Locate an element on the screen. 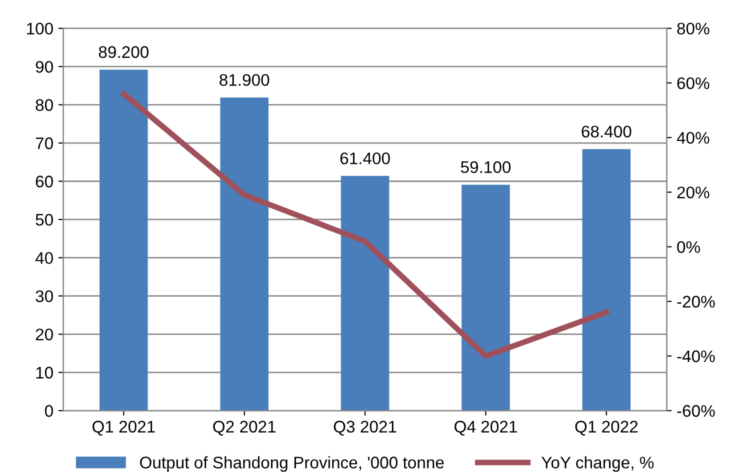  y-tick-label: 30 is located at coordinates (44, 296).